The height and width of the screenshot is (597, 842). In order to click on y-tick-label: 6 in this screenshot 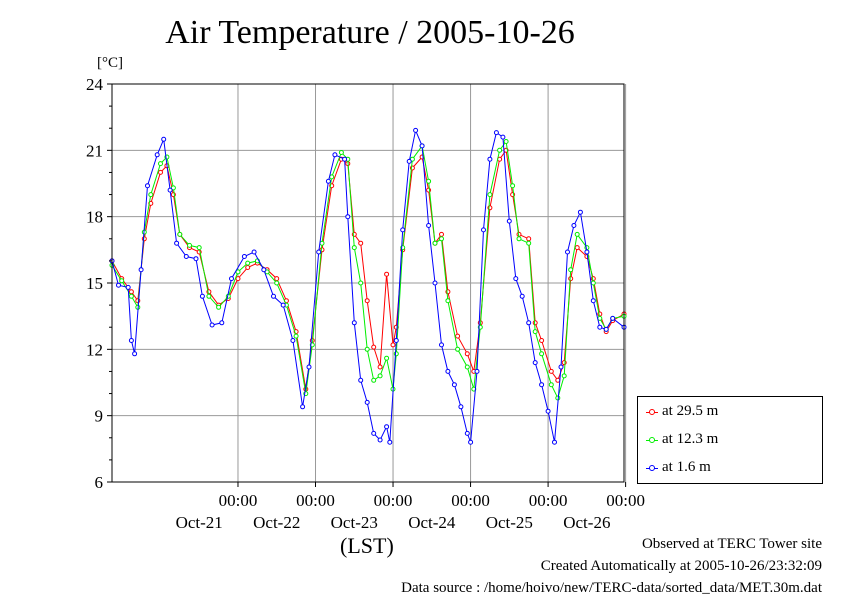, I will do `click(99, 482)`.